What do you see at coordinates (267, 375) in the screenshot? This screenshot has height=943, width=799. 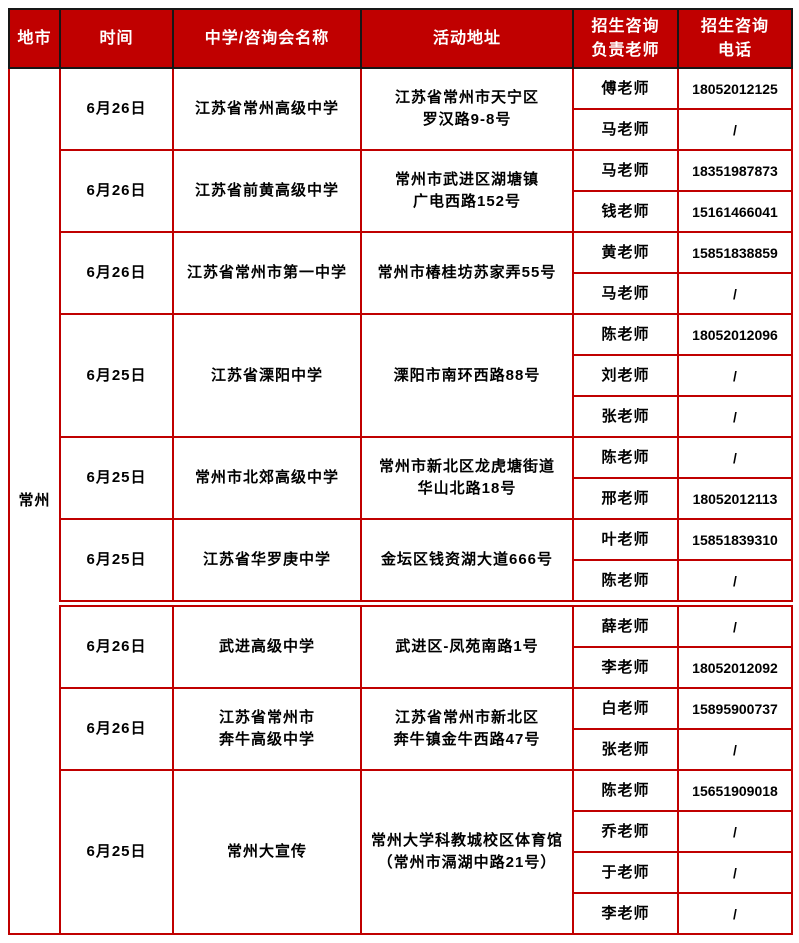 I see `school-cell: 江苏省溧阳中学` at bounding box center [267, 375].